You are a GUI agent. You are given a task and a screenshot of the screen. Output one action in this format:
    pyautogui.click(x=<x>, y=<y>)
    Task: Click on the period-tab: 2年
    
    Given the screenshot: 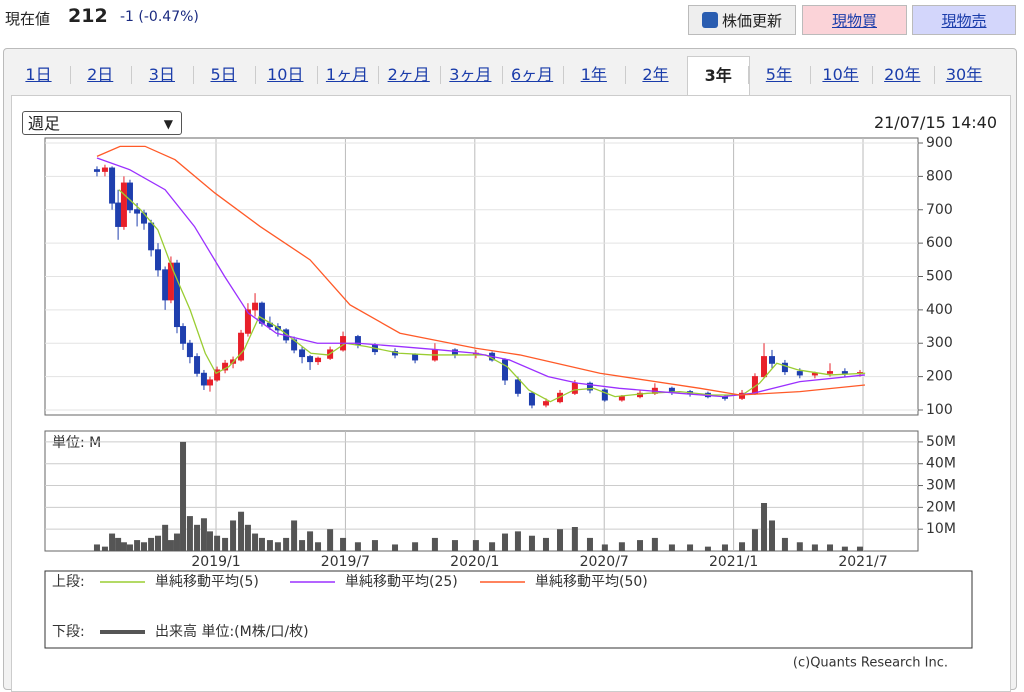 What is the action you would take?
    pyautogui.click(x=655, y=74)
    